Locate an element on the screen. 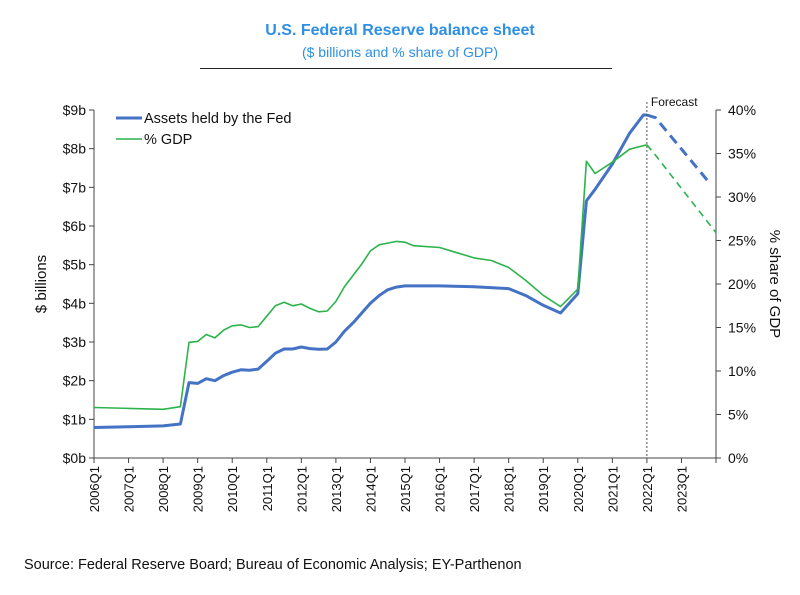  y2-tick-label: 15% is located at coordinates (742, 328).